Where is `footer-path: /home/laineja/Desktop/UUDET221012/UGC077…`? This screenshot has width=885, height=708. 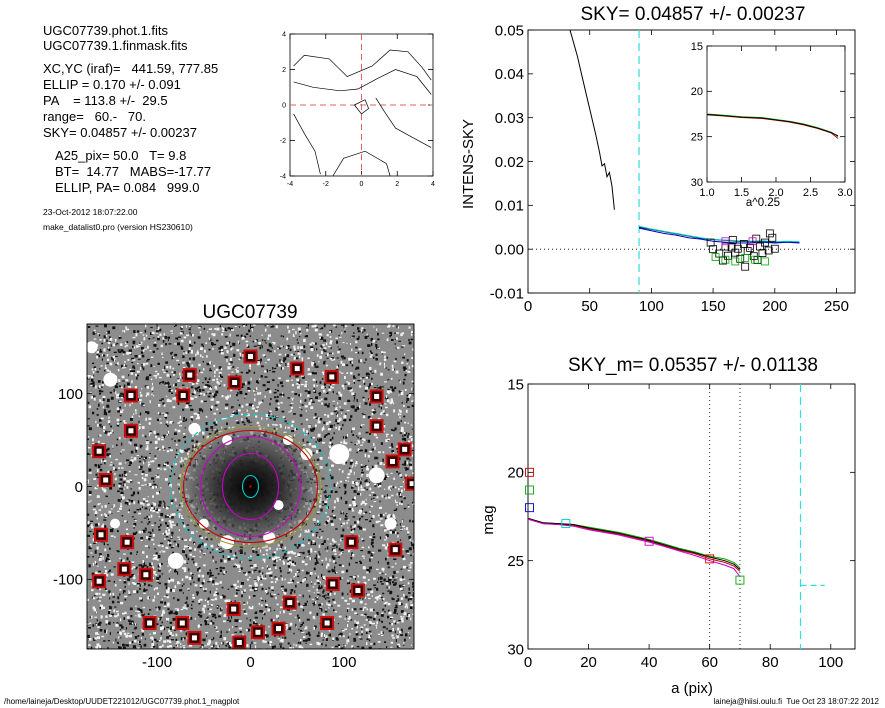 footer-path: /home/laineja/Desktop/UUDET221012/UGC077… is located at coordinates (122, 701).